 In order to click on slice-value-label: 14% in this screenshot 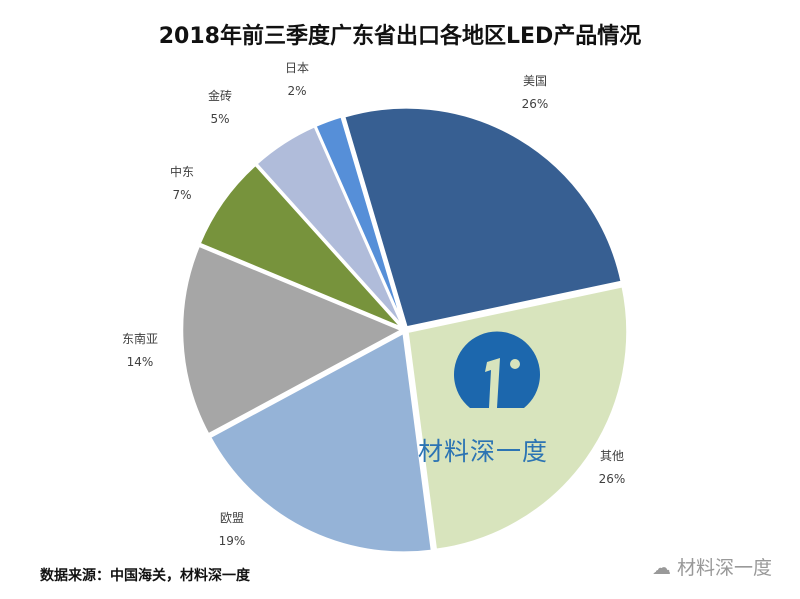, I will do `click(140, 362)`.